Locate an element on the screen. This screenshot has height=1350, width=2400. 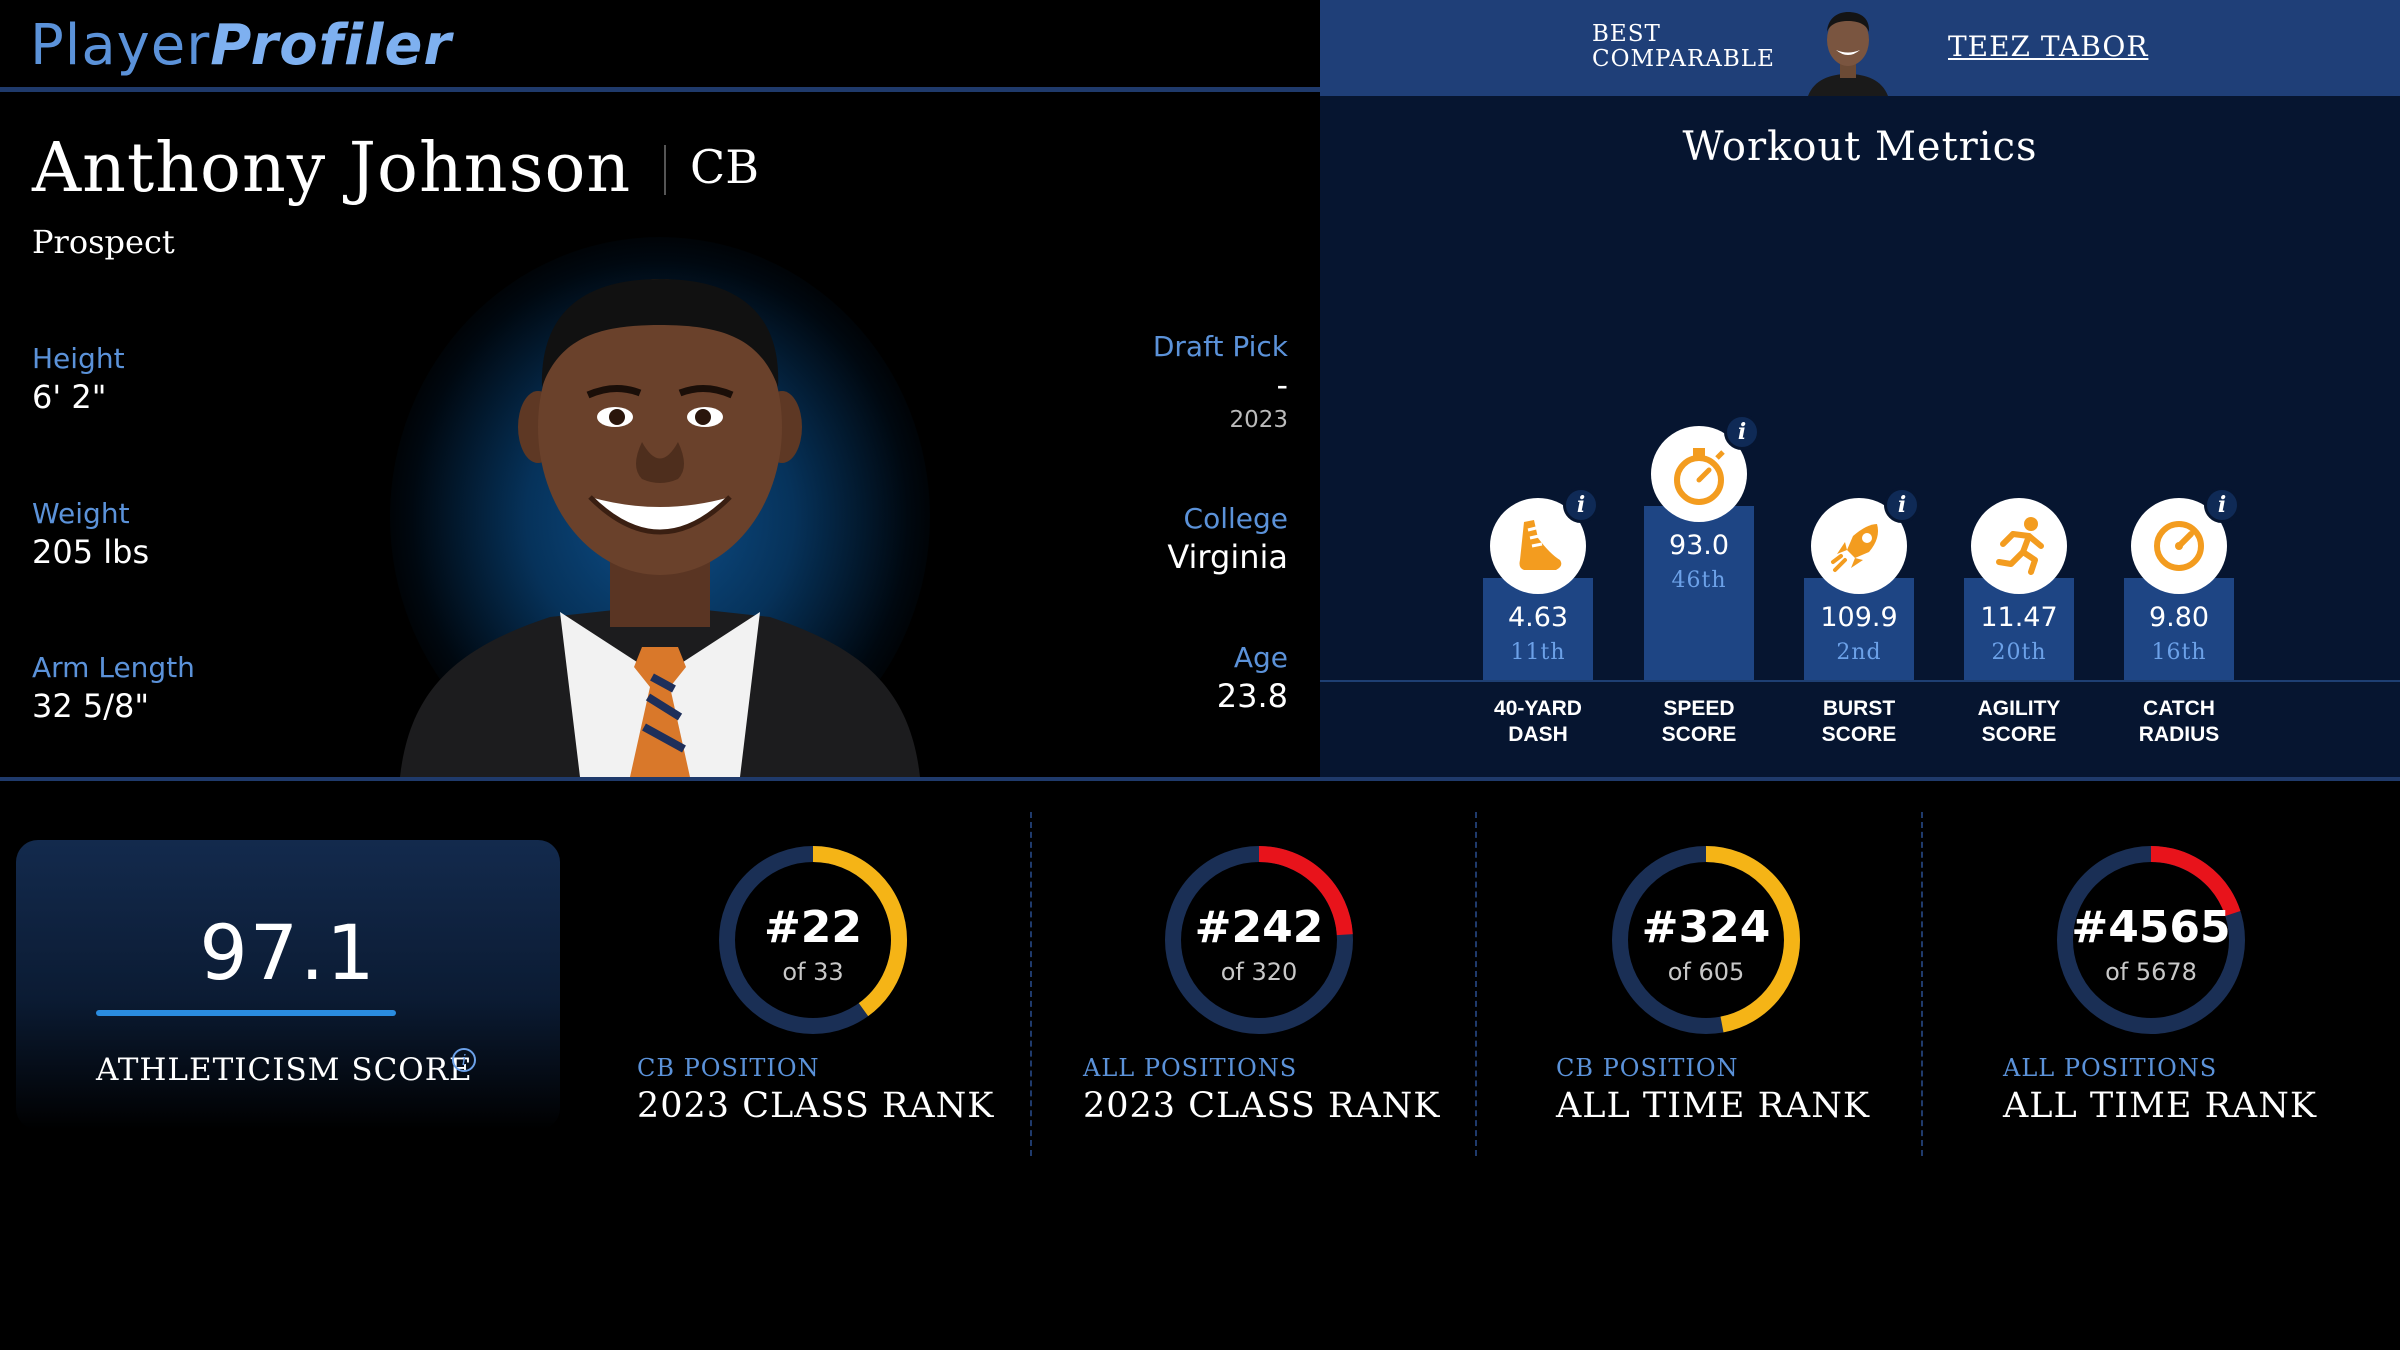
player-position: CB is located at coordinates (724, 167).